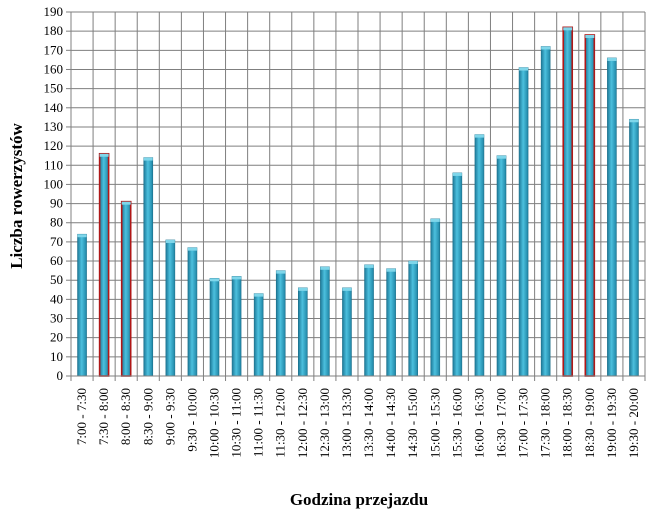 Image resolution: width=651 pixels, height=518 pixels. What do you see at coordinates (54, 11) in the screenshot?
I see `y-tick-label: 190` at bounding box center [54, 11].